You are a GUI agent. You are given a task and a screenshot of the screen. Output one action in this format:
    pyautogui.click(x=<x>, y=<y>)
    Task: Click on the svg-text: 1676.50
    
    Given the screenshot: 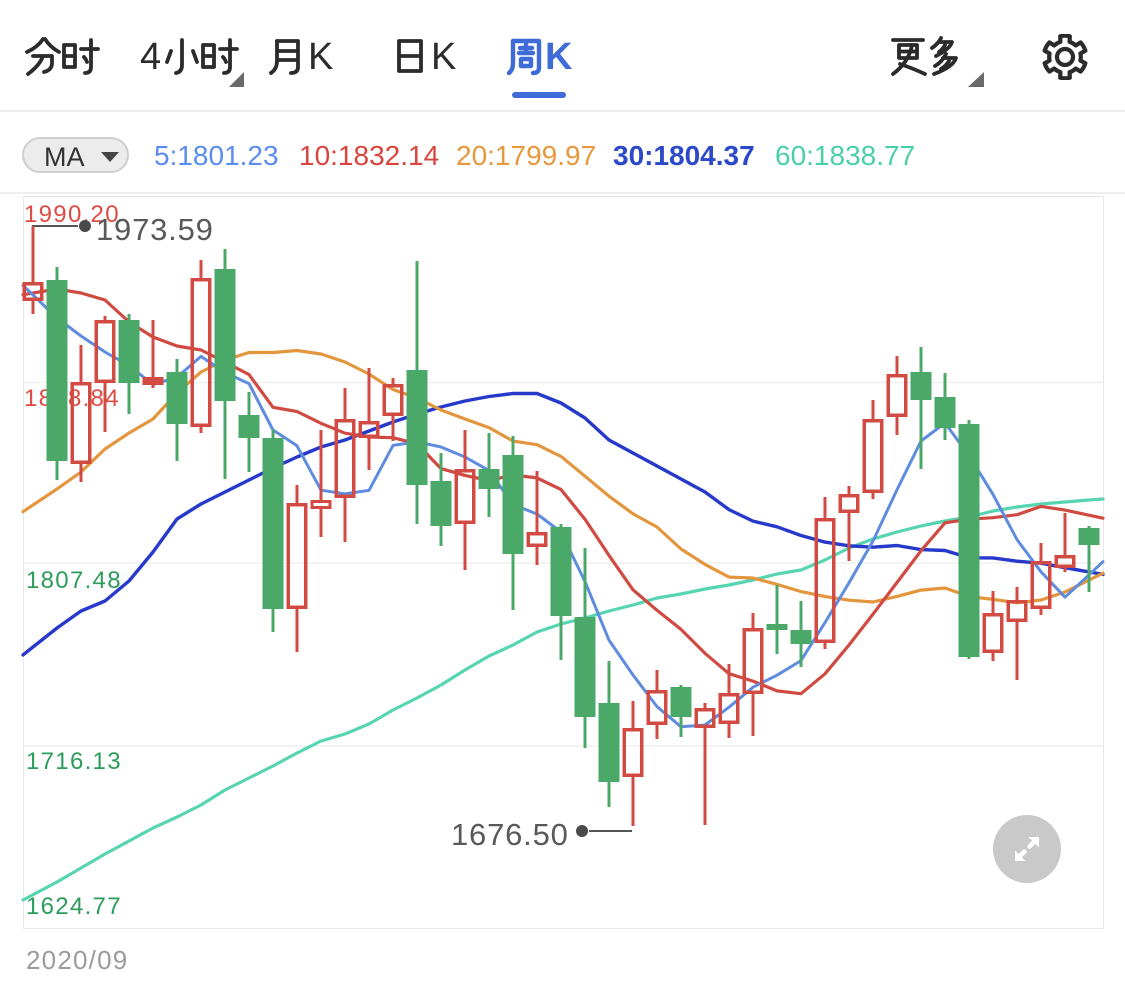 What is the action you would take?
    pyautogui.click(x=510, y=834)
    